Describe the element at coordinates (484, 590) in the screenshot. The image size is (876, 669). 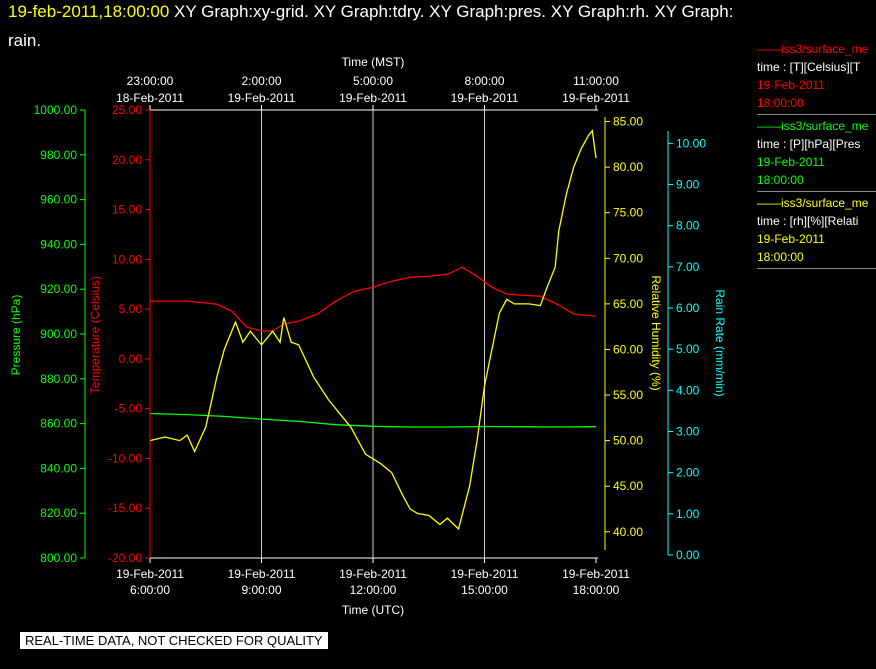
I see `x-bottom-tick-time: 15:00:00` at that location.